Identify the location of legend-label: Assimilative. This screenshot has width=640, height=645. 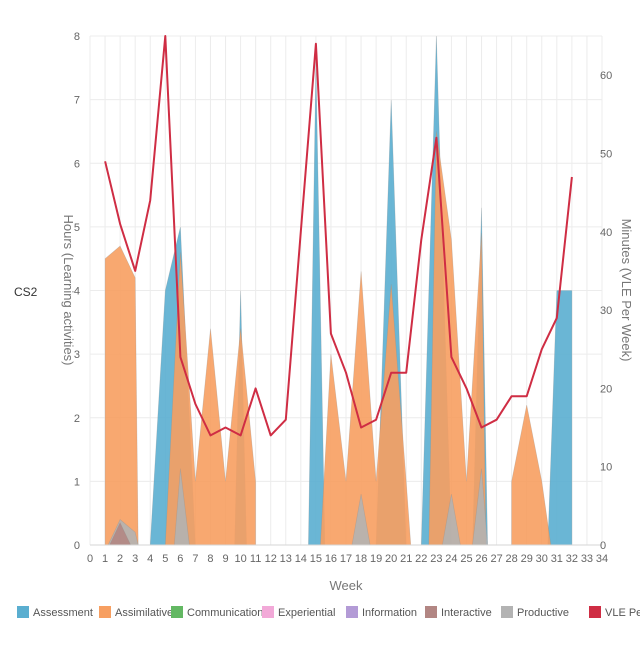
(144, 613).